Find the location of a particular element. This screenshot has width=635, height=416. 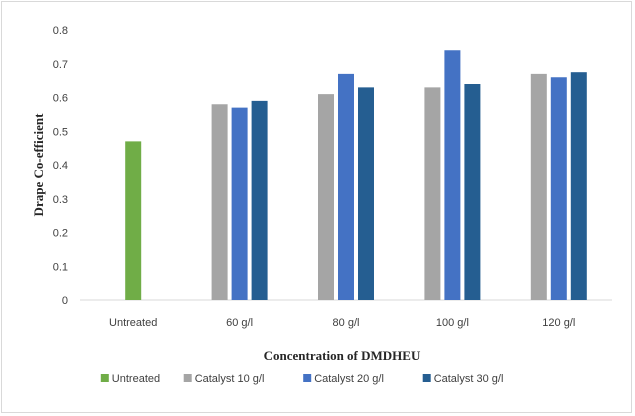

x-tick-label: 100 g/l is located at coordinates (452, 323).